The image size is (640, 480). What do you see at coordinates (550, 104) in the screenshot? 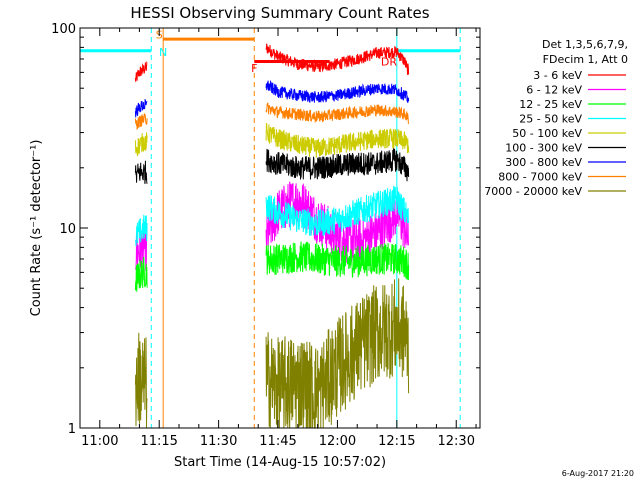
I see `legend-item-label: 12 - 25 keV` at bounding box center [550, 104].